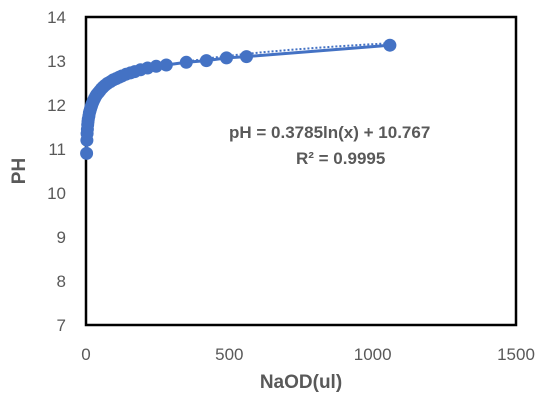 Image resolution: width=541 pixels, height=402 pixels. What do you see at coordinates (373, 354) in the screenshot?
I see `x-tick-label: 1000` at bounding box center [373, 354].